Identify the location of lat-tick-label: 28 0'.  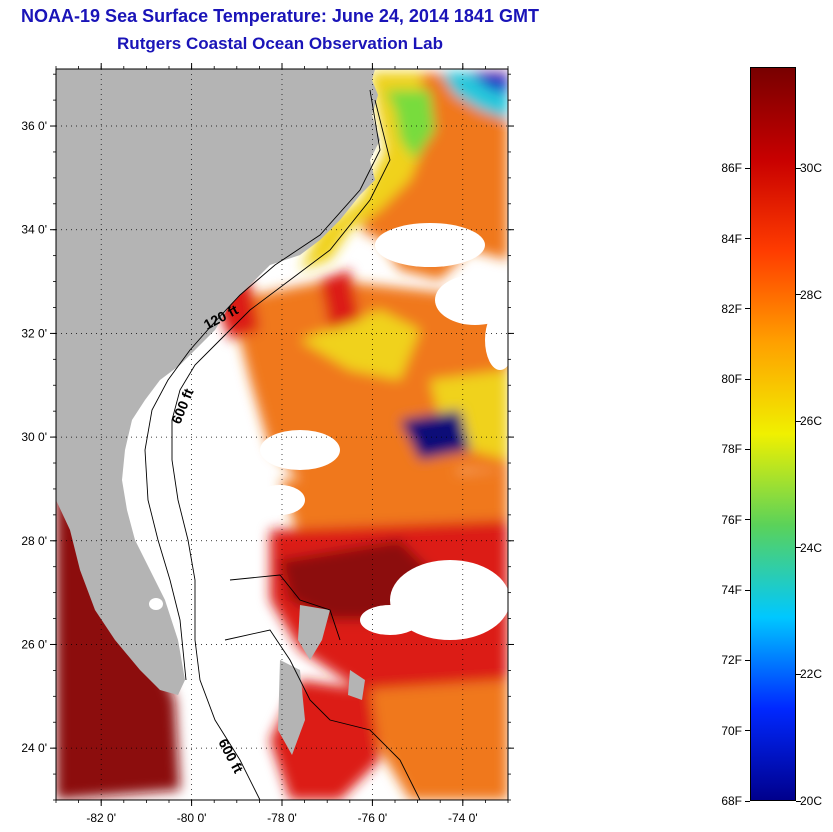
(34, 541).